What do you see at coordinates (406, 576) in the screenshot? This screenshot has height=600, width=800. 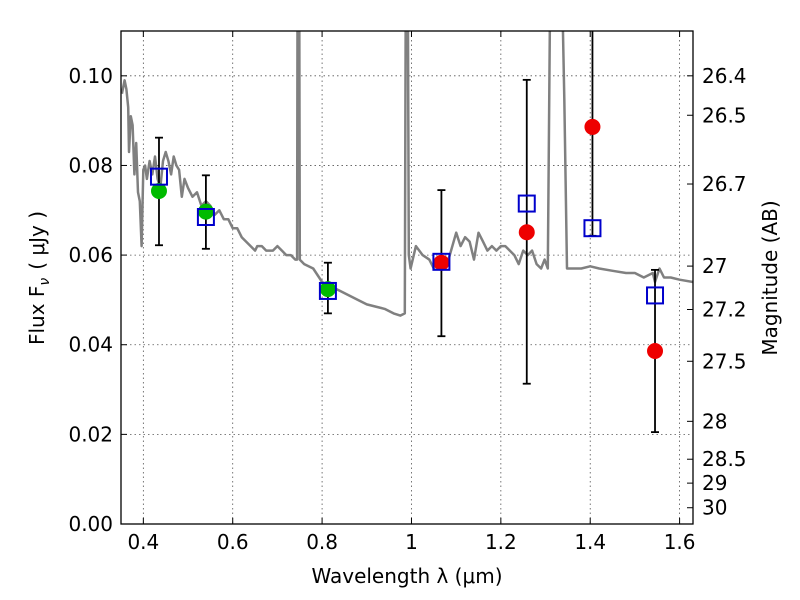 I see `x-axis-label: Wavelength λ (μm)` at bounding box center [406, 576].